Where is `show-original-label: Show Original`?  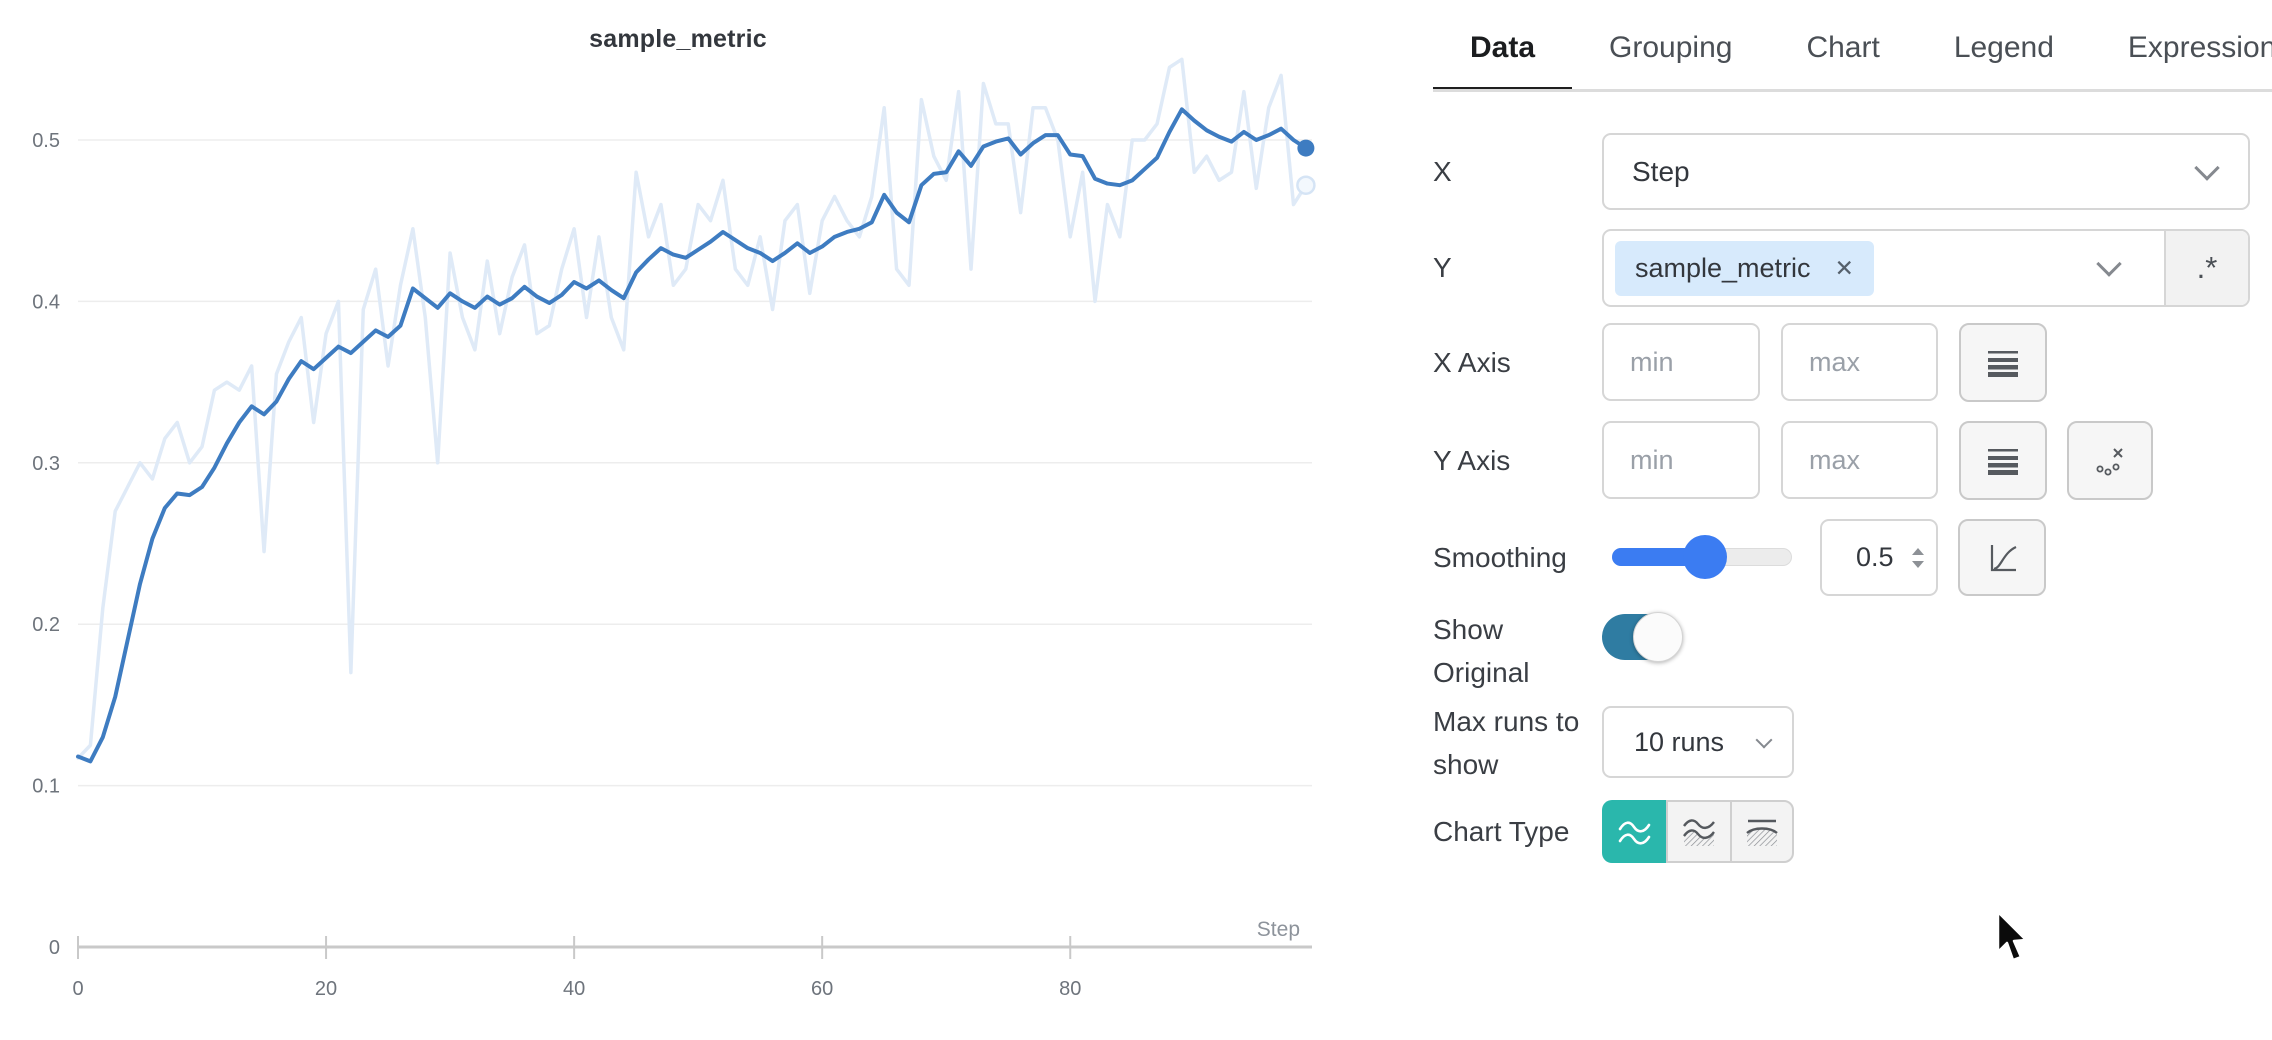 show-original-label: Show Original is located at coordinates (1481, 651).